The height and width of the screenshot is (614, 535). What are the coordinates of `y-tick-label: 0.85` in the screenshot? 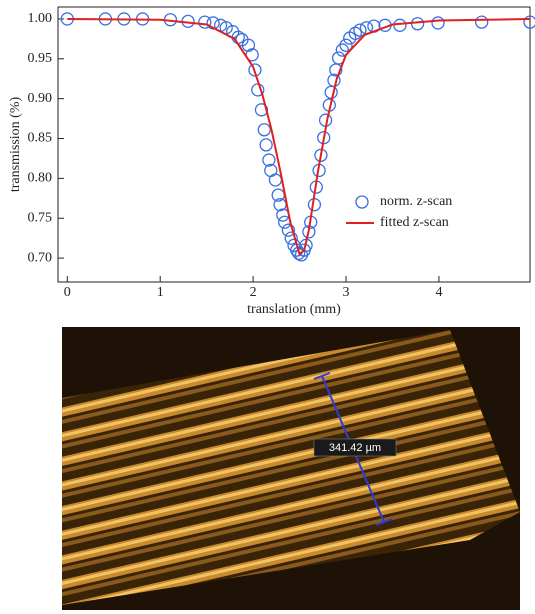 It's located at (40, 138).